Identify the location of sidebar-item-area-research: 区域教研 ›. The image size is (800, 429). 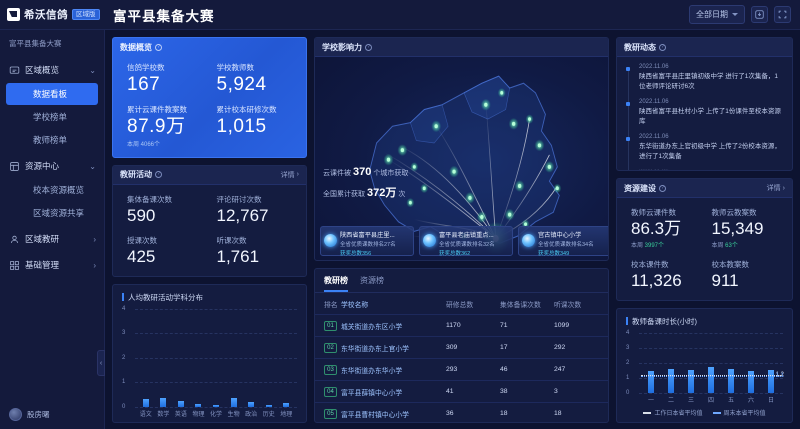
(52, 239).